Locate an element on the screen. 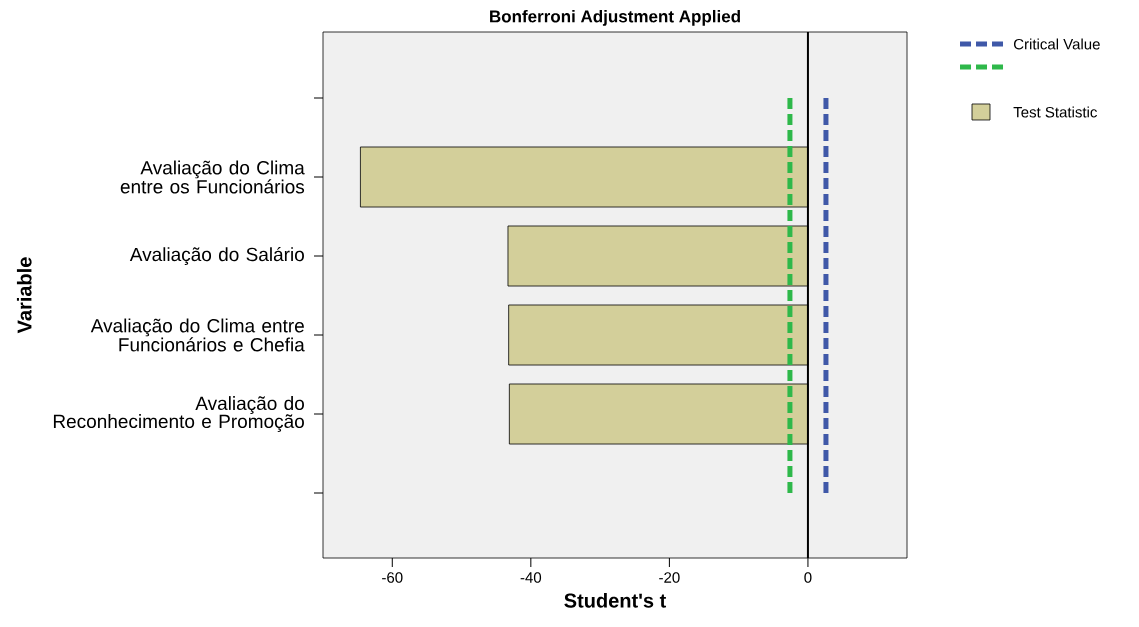 This screenshot has width=1139, height=627. x-tick-label: 0 is located at coordinates (808, 577).